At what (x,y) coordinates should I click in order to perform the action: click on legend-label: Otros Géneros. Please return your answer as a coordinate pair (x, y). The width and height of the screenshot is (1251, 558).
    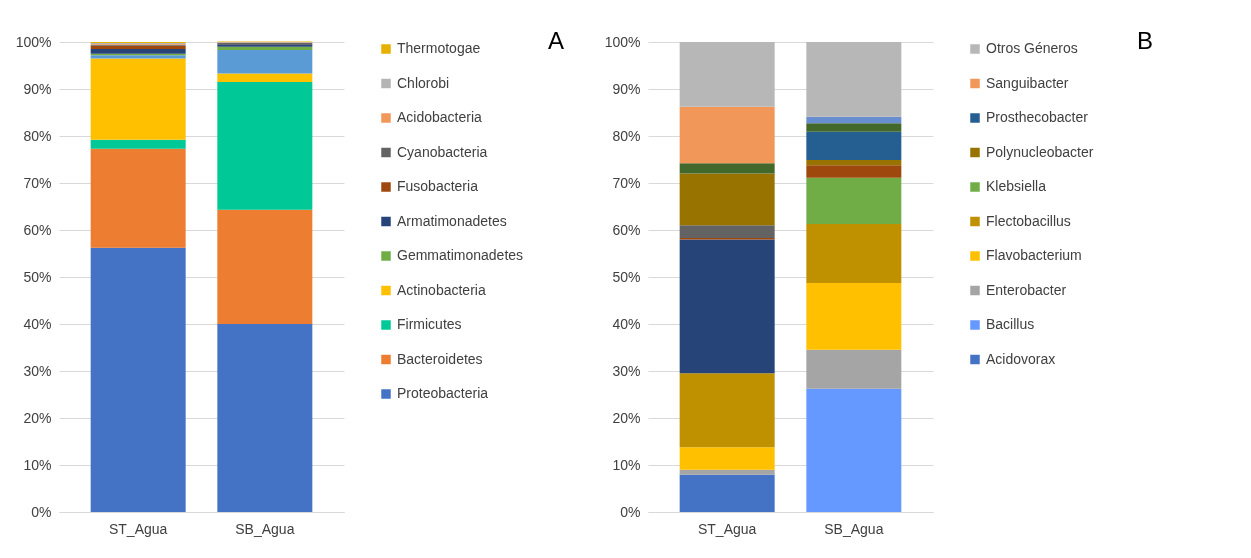
    Looking at the image, I should click on (1032, 48).